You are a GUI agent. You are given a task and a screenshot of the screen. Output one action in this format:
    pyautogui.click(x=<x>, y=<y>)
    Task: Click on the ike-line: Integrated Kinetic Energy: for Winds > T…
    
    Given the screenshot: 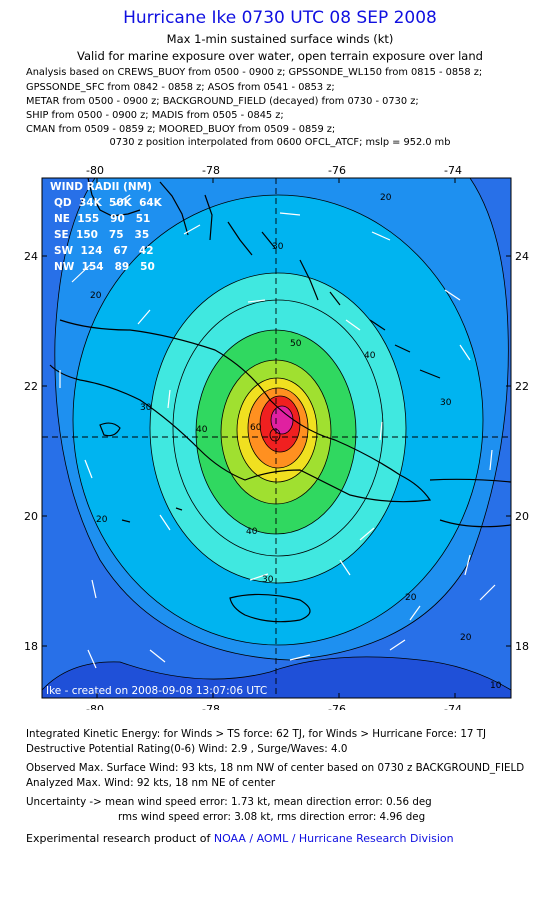 What is the action you would take?
    pyautogui.click(x=256, y=734)
    